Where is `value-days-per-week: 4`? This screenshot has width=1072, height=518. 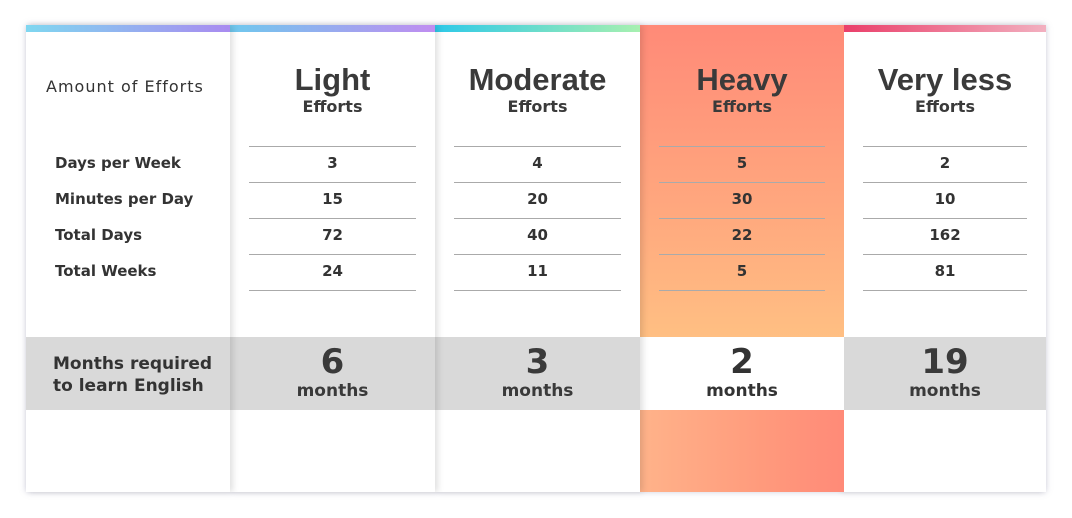 value-days-per-week: 4 is located at coordinates (537, 164).